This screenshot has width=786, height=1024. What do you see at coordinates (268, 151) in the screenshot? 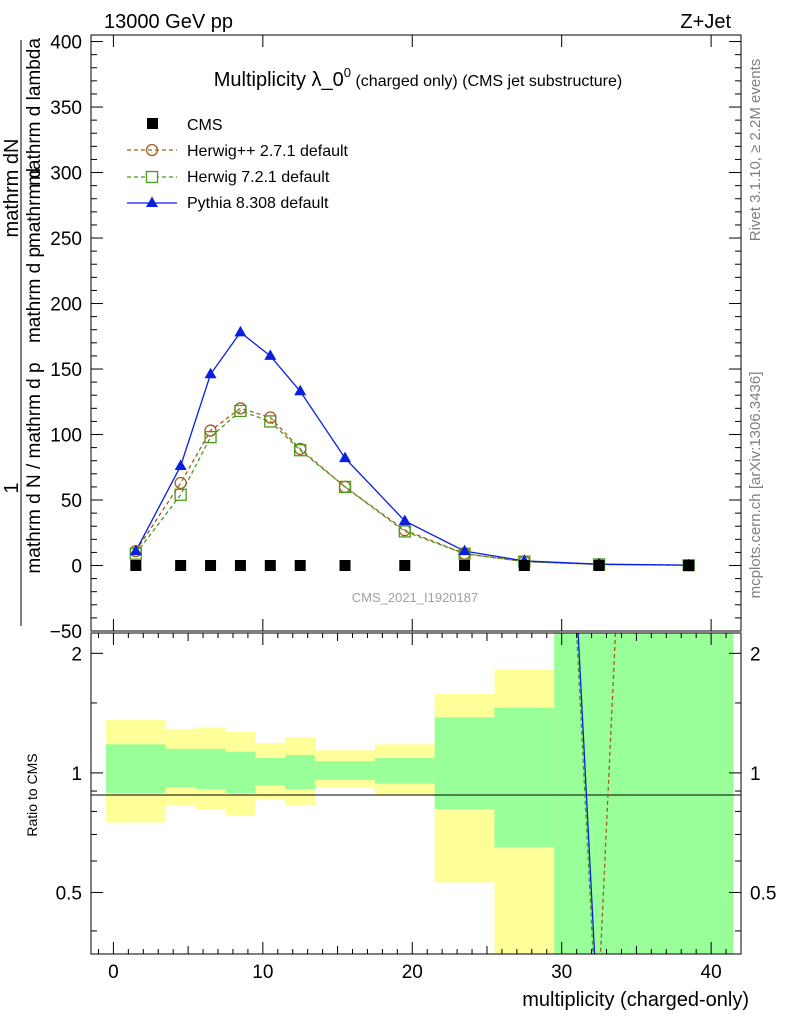
I see `legend-label-herwigpp: Herwig++ 2.7.1 default` at bounding box center [268, 151].